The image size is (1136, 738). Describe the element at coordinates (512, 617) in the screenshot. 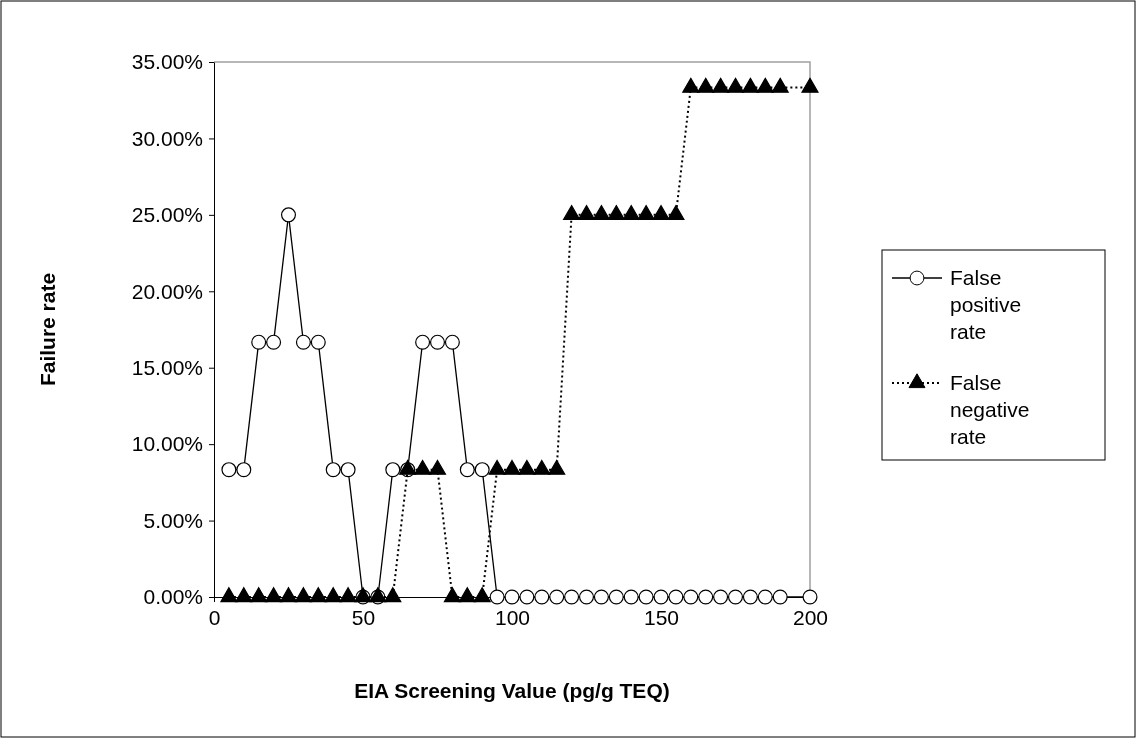

I see `x-tick-label: 100` at that location.